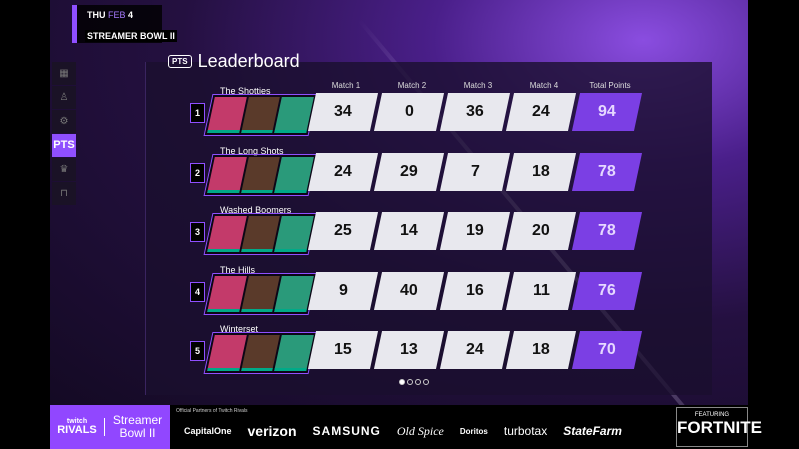 Image resolution: width=799 pixels, height=449 pixels. What do you see at coordinates (64, 145) in the screenshot?
I see `sidebar-item-pts: PTS` at bounding box center [64, 145].